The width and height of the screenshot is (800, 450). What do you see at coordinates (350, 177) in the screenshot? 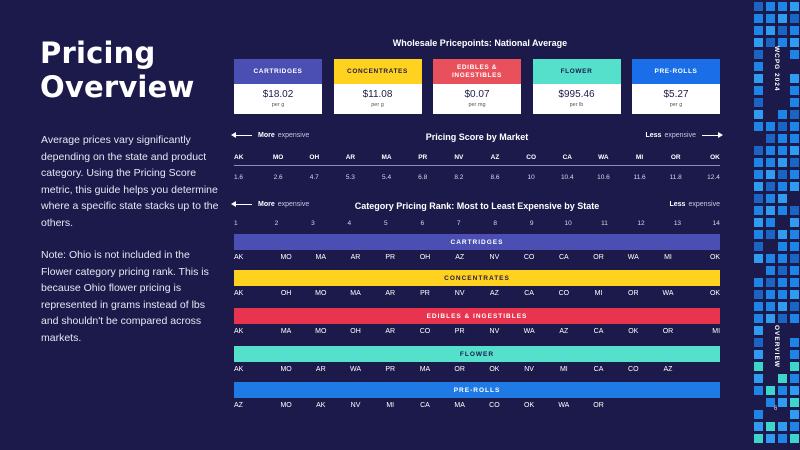
I see `score-value: 5.3` at bounding box center [350, 177].